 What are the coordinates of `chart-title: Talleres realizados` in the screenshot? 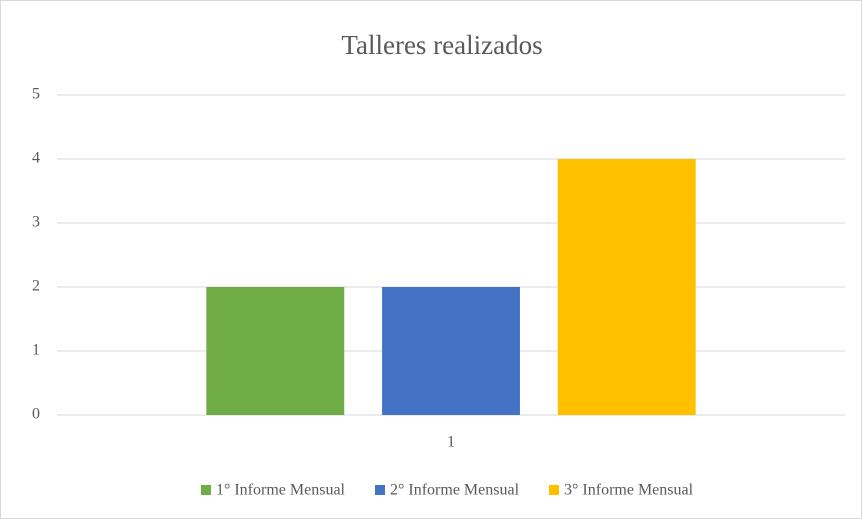 It's located at (441, 45).